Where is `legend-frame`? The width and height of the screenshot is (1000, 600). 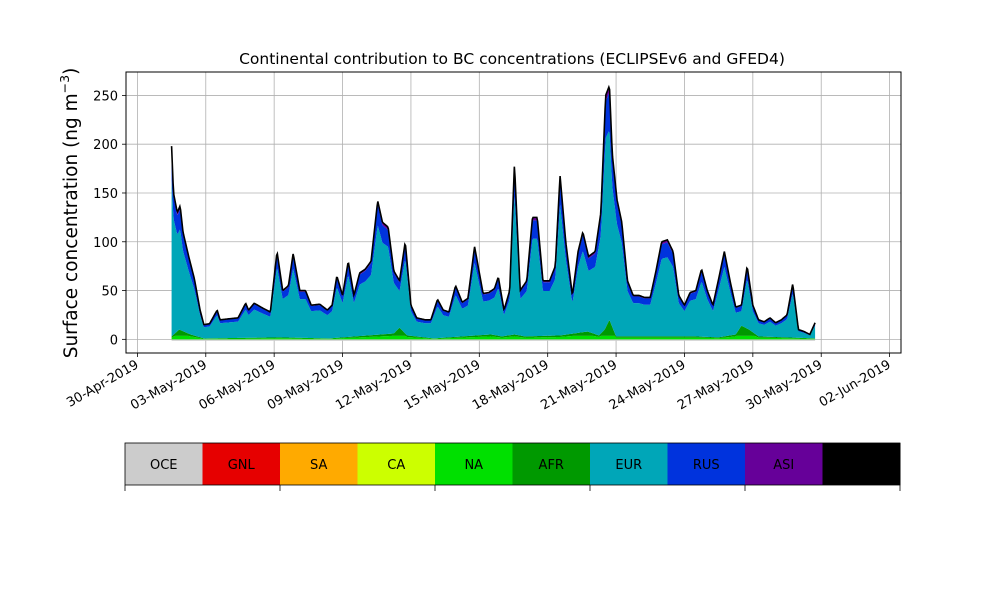 legend-frame is located at coordinates (512, 464).